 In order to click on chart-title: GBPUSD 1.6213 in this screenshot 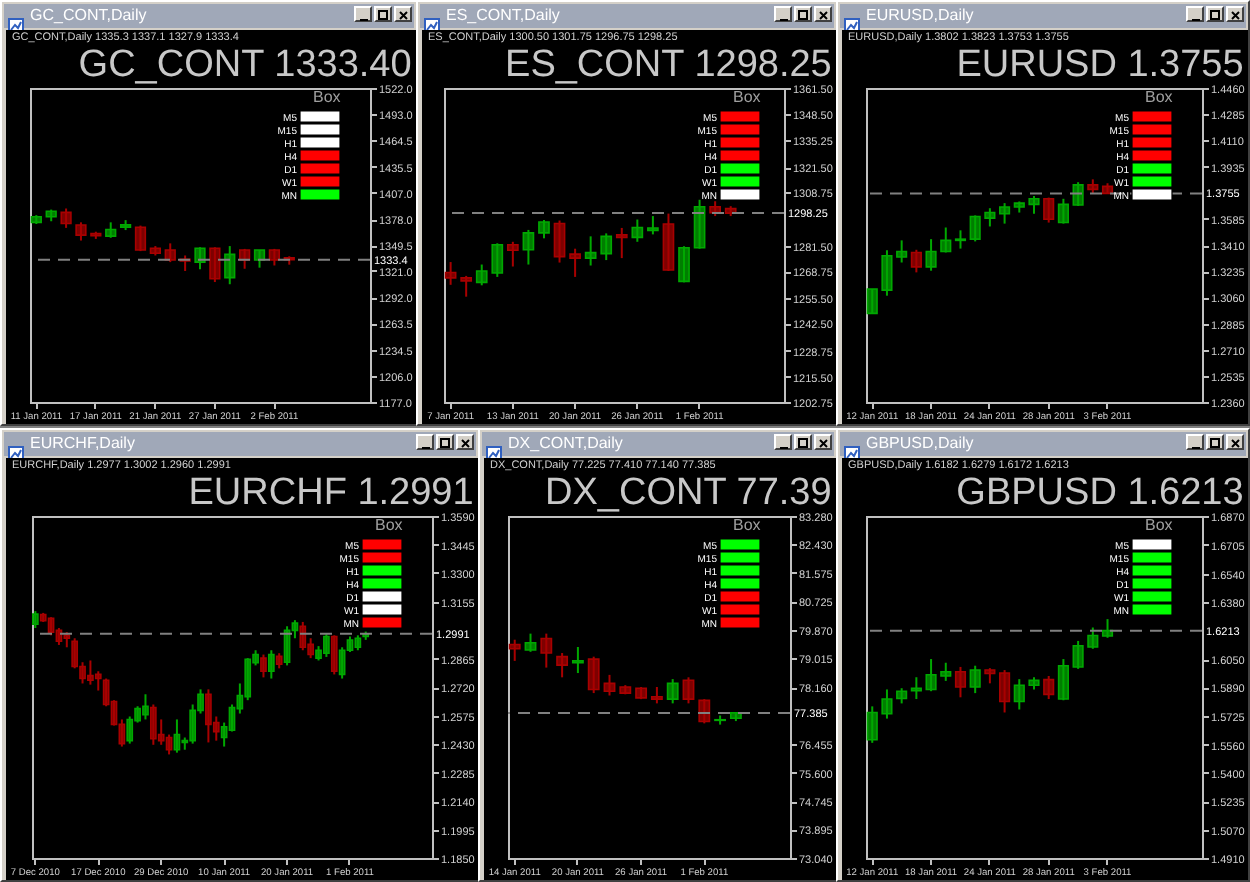, I will do `click(1100, 493)`.